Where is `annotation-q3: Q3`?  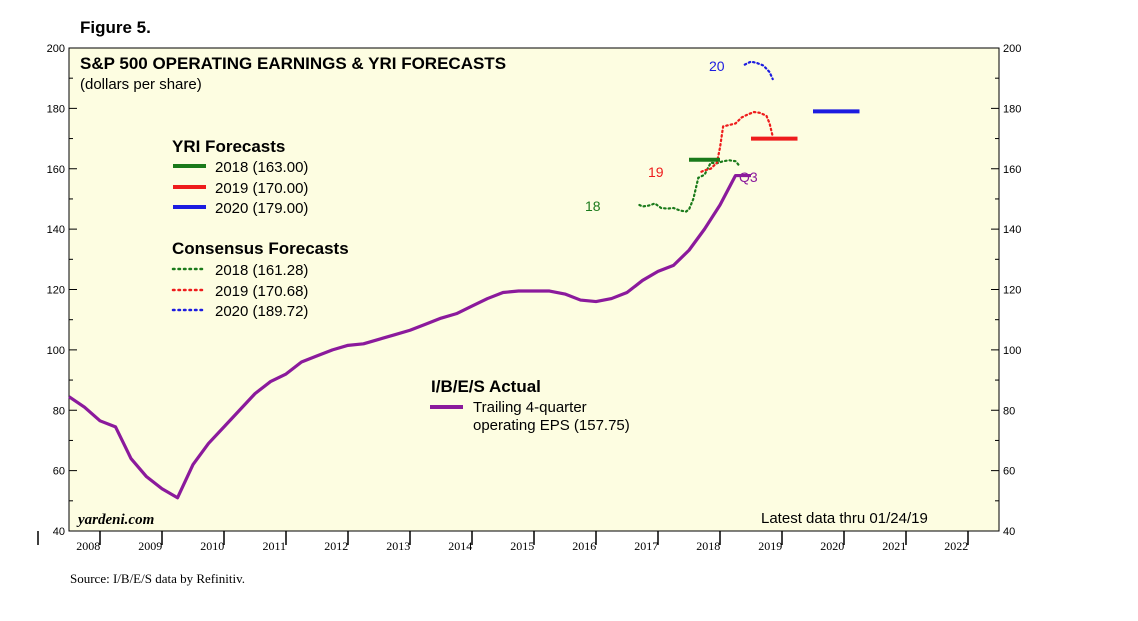 annotation-q3: Q3 is located at coordinates (748, 177).